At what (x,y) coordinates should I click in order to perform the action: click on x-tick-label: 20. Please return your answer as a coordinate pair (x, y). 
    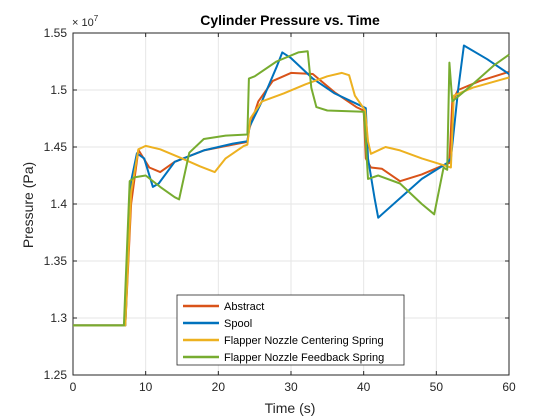
    Looking at the image, I should click on (219, 387).